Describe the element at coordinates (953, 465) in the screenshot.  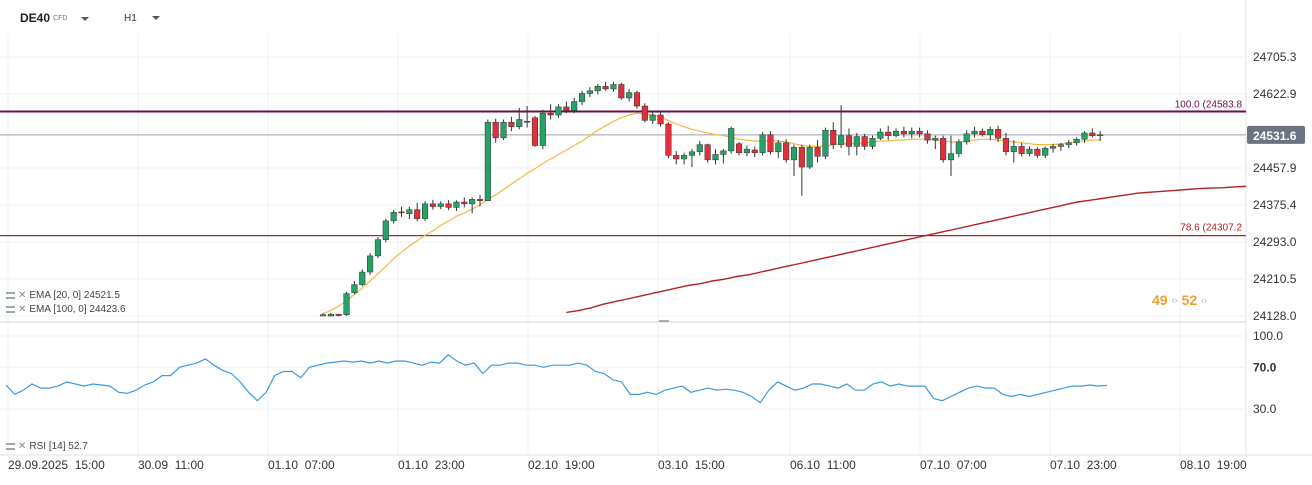
I see `time-tick-label: 07.10 07:00` at that location.